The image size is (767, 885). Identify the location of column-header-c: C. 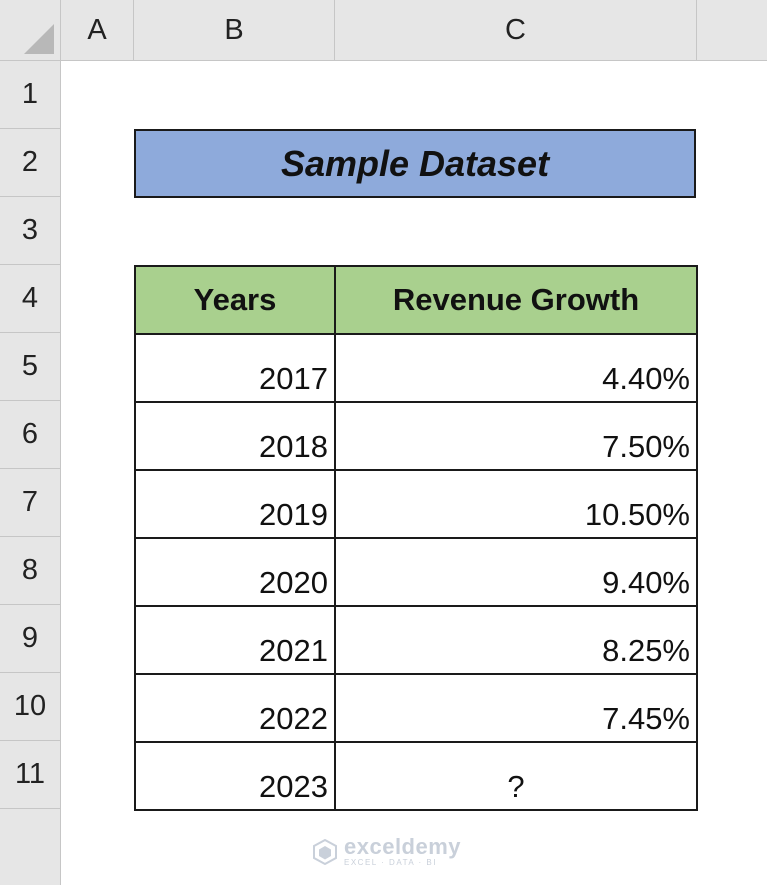
(516, 30).